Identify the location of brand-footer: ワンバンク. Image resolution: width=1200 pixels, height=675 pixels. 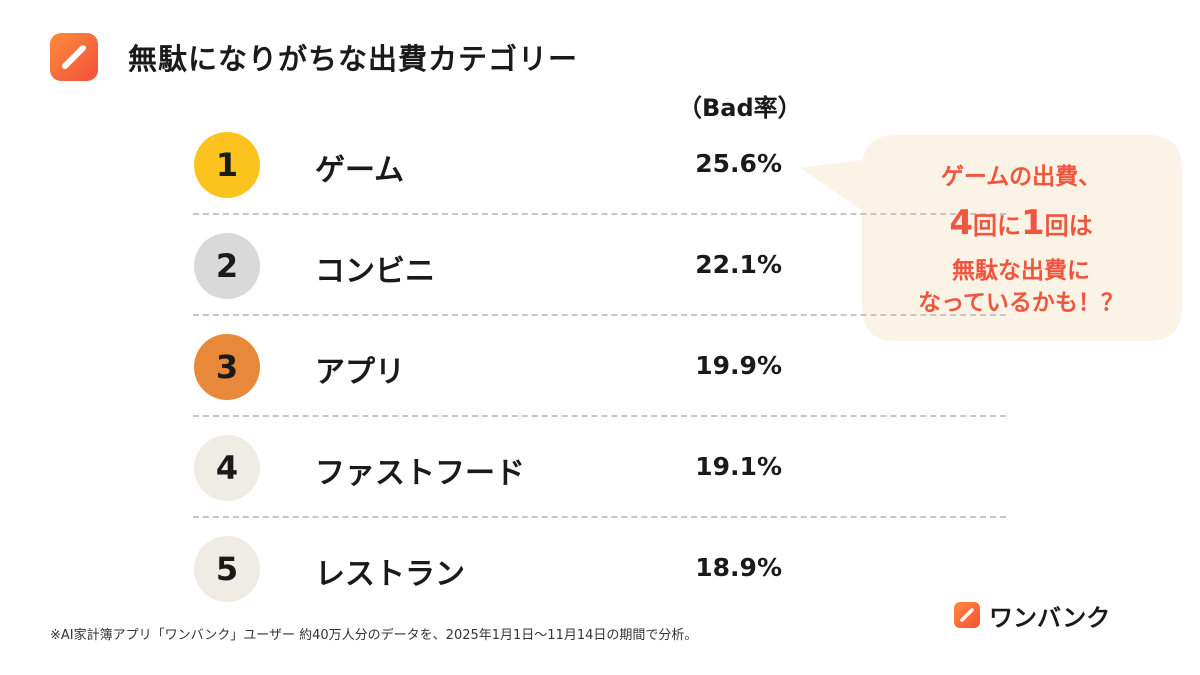
(1032, 616).